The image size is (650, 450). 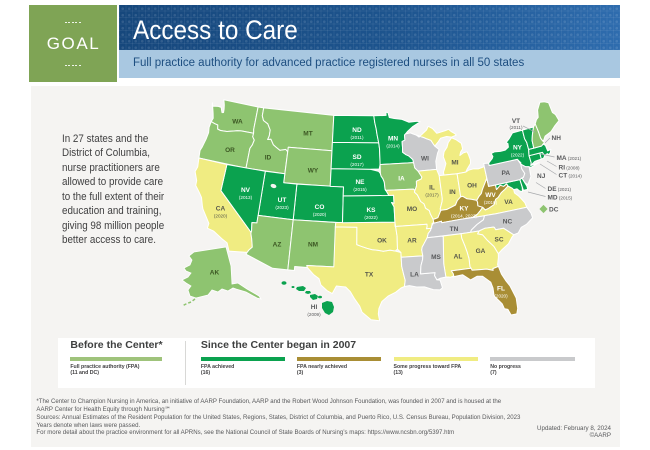 What do you see at coordinates (454, 229) in the screenshot?
I see `svg-text: TN` at bounding box center [454, 229].